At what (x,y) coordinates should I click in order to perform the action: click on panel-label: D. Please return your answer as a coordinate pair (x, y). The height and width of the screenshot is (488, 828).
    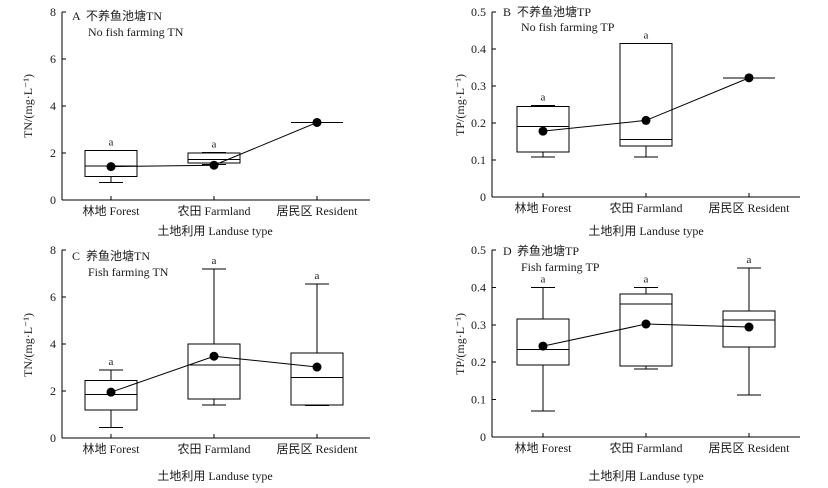
    Looking at the image, I should click on (507, 251).